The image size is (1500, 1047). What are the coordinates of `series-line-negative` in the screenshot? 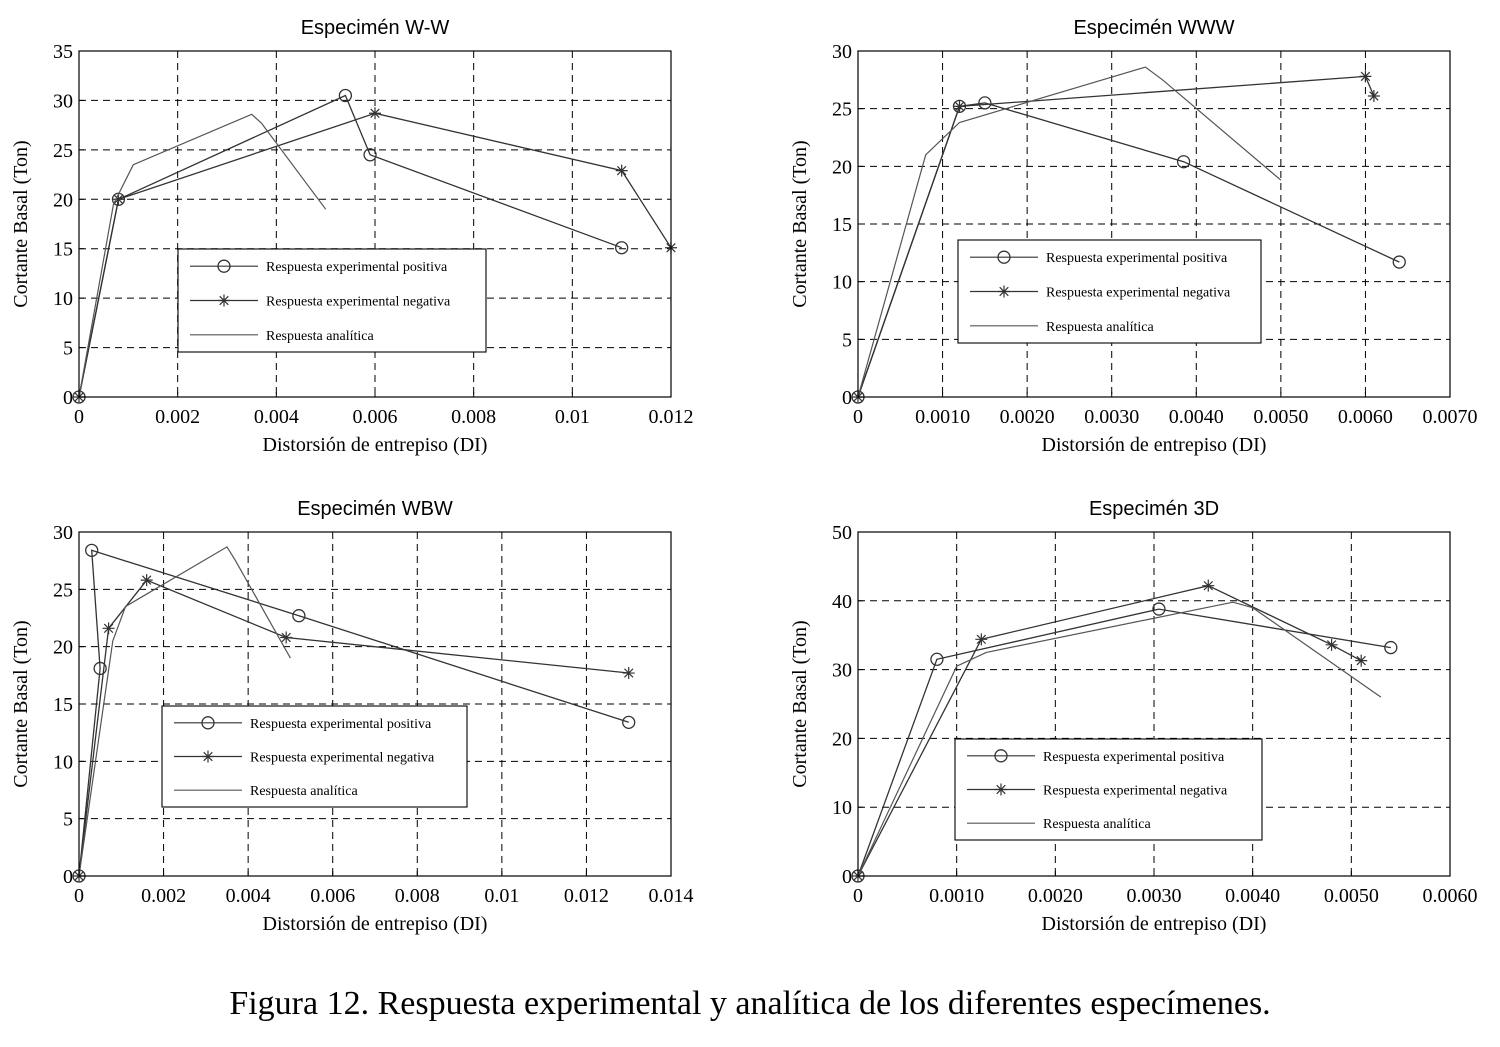 It's located at (1116, 236).